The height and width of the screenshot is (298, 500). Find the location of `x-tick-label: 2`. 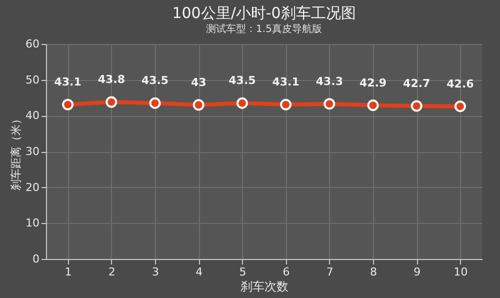

x-tick-label: 2 is located at coordinates (112, 272).